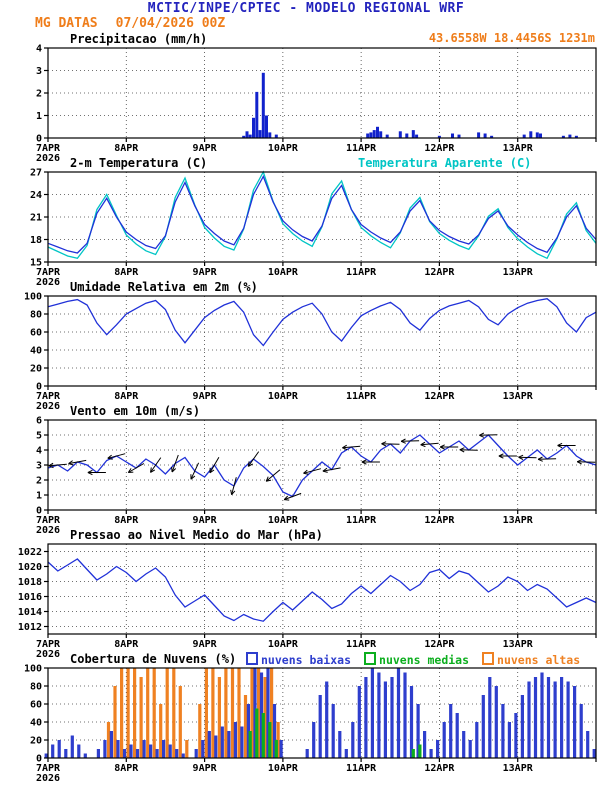 This screenshot has height=792, width=612. Describe the element at coordinates (511, 38) in the screenshot. I see `location-label: 43.6558W 18.4456S 1231m` at that location.